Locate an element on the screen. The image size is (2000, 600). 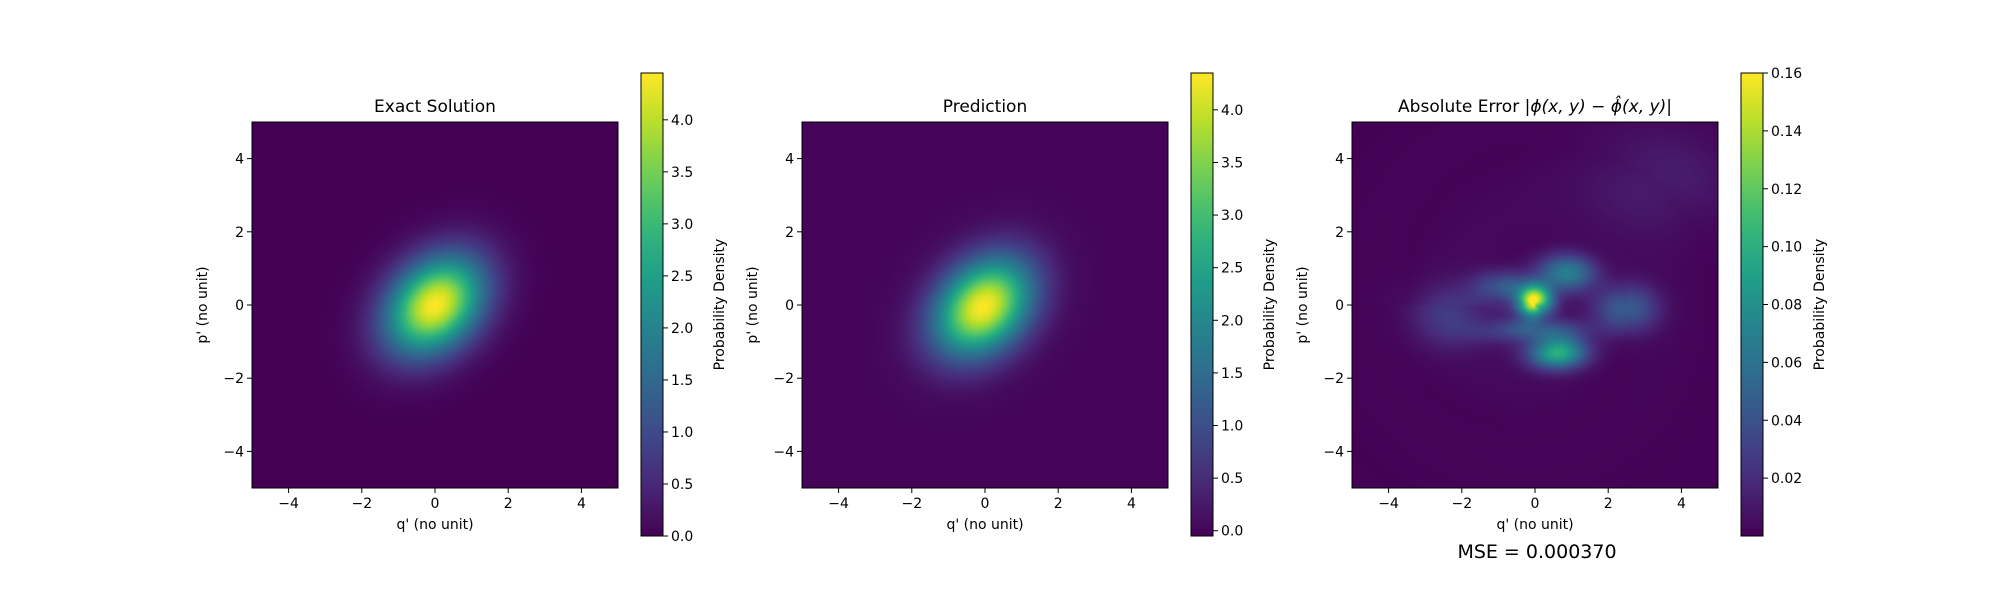
chart-title: Prediction is located at coordinates (985, 107).